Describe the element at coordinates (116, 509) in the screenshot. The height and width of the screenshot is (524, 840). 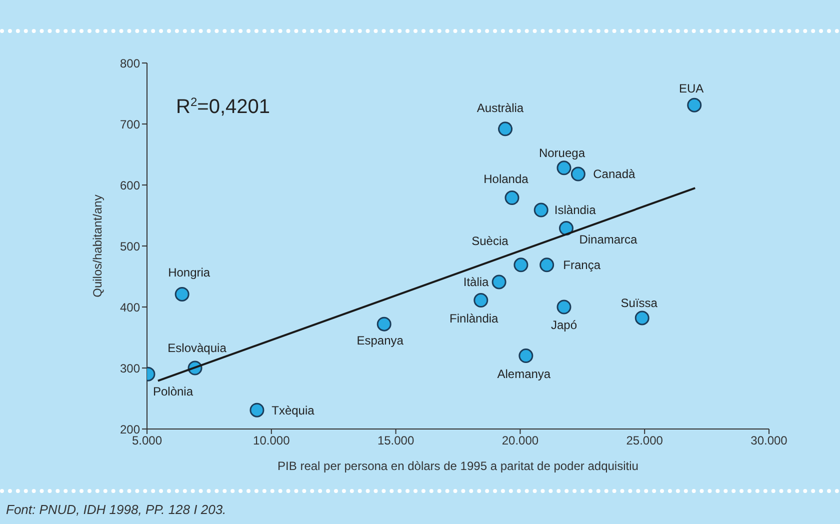
I see `text: Font: PNUD, IDH 1998, PP. 128 I 203.` at that location.